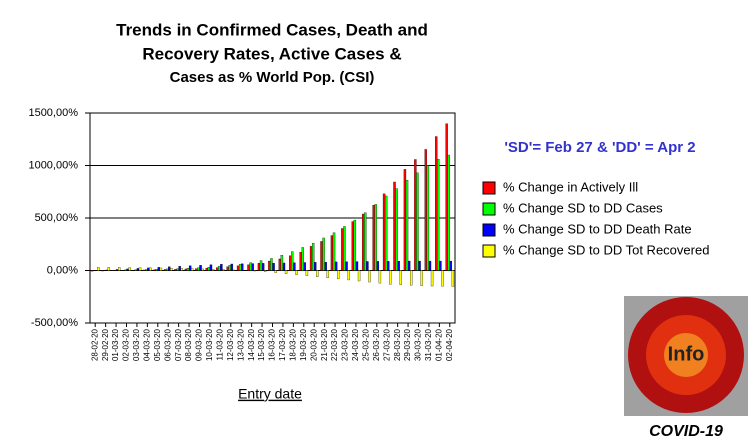 Image resolution: width=755 pixels, height=448 pixels. I want to click on legend-label: % Change SD to DD Death Rate, so click(597, 228).